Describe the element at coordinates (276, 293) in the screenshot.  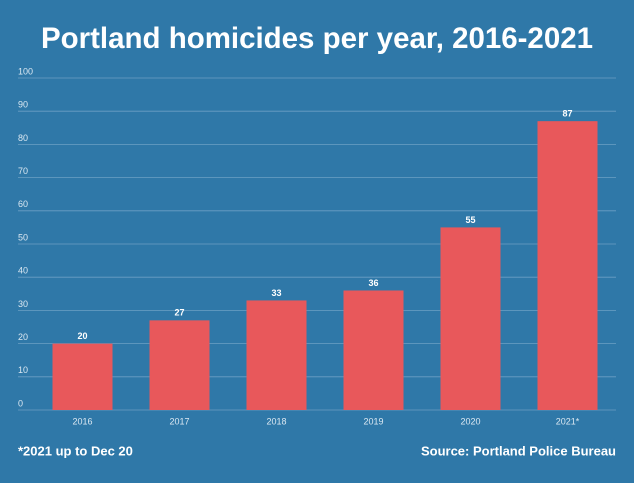
I see `data-label: 33` at that location.